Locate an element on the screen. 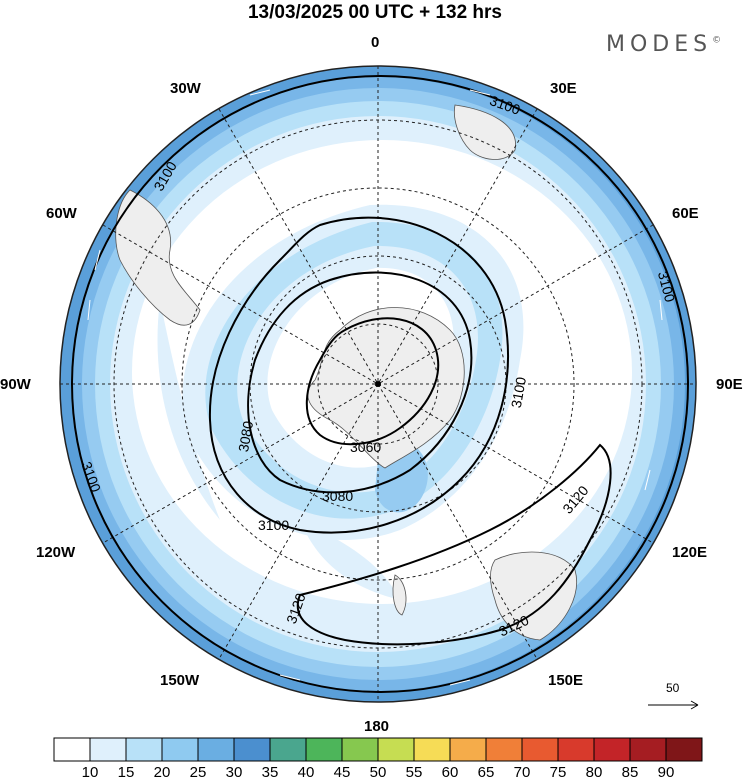  brand-logo: MODES© is located at coordinates (664, 44).